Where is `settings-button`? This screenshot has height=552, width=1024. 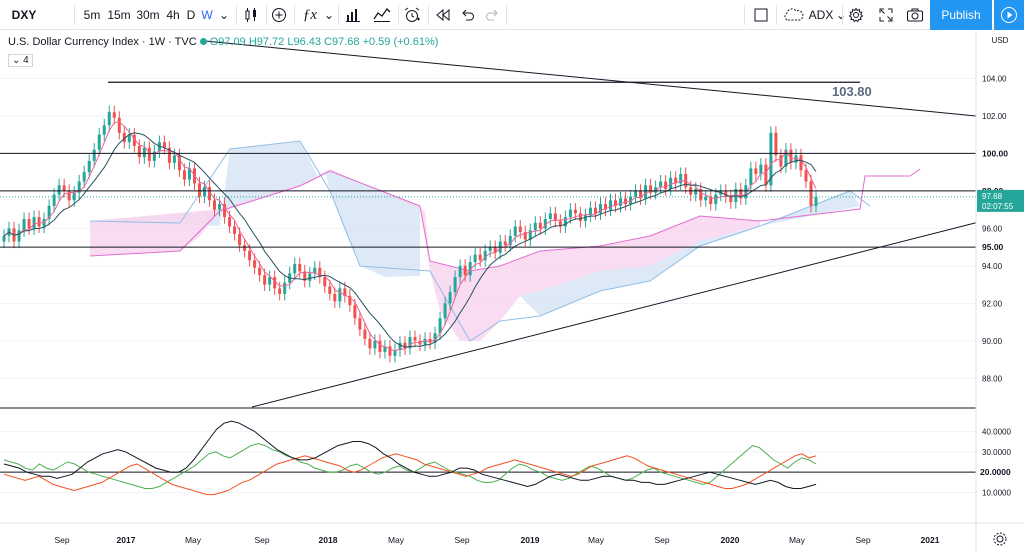
settings-button is located at coordinates (856, 15).